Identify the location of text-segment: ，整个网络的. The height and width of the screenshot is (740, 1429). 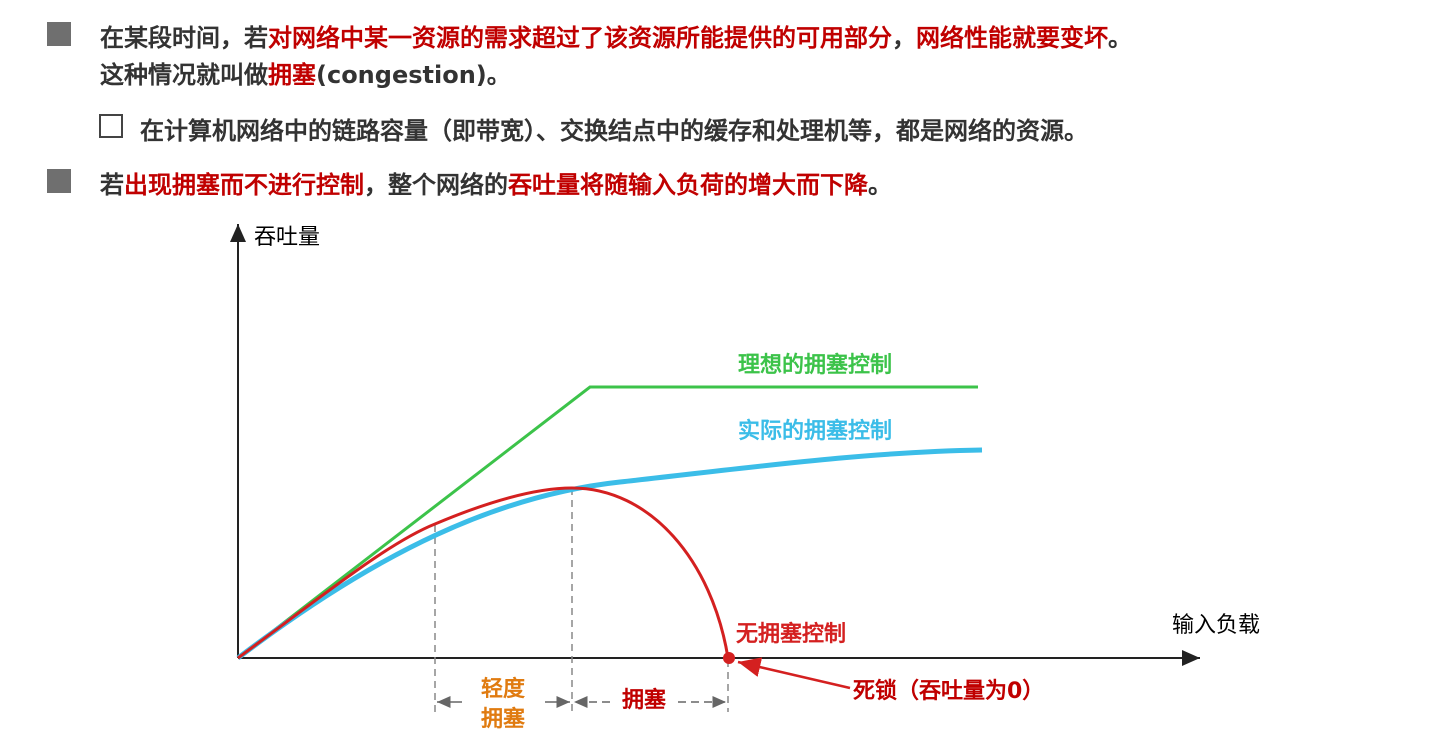
(436, 185).